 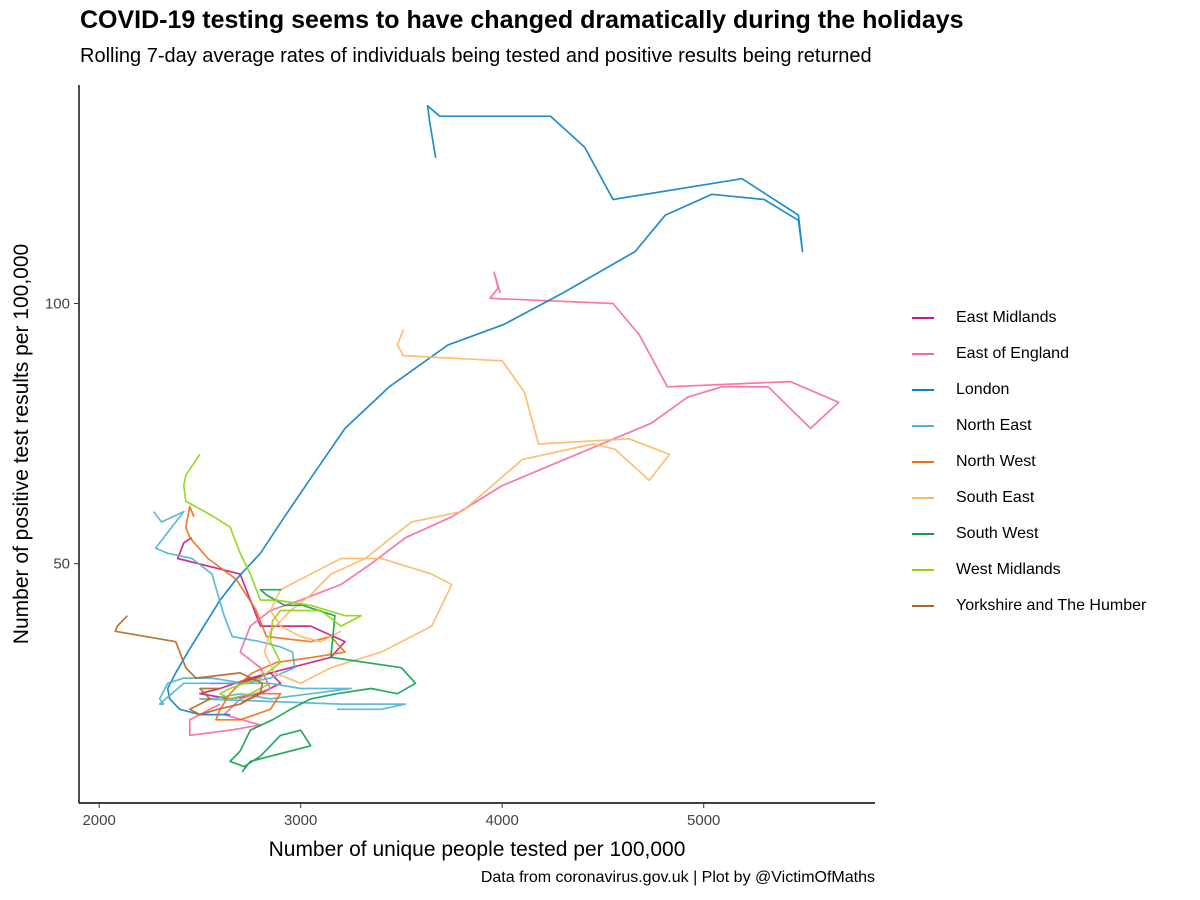 What do you see at coordinates (98, 820) in the screenshot?
I see `x-tick-label: 2000` at bounding box center [98, 820].